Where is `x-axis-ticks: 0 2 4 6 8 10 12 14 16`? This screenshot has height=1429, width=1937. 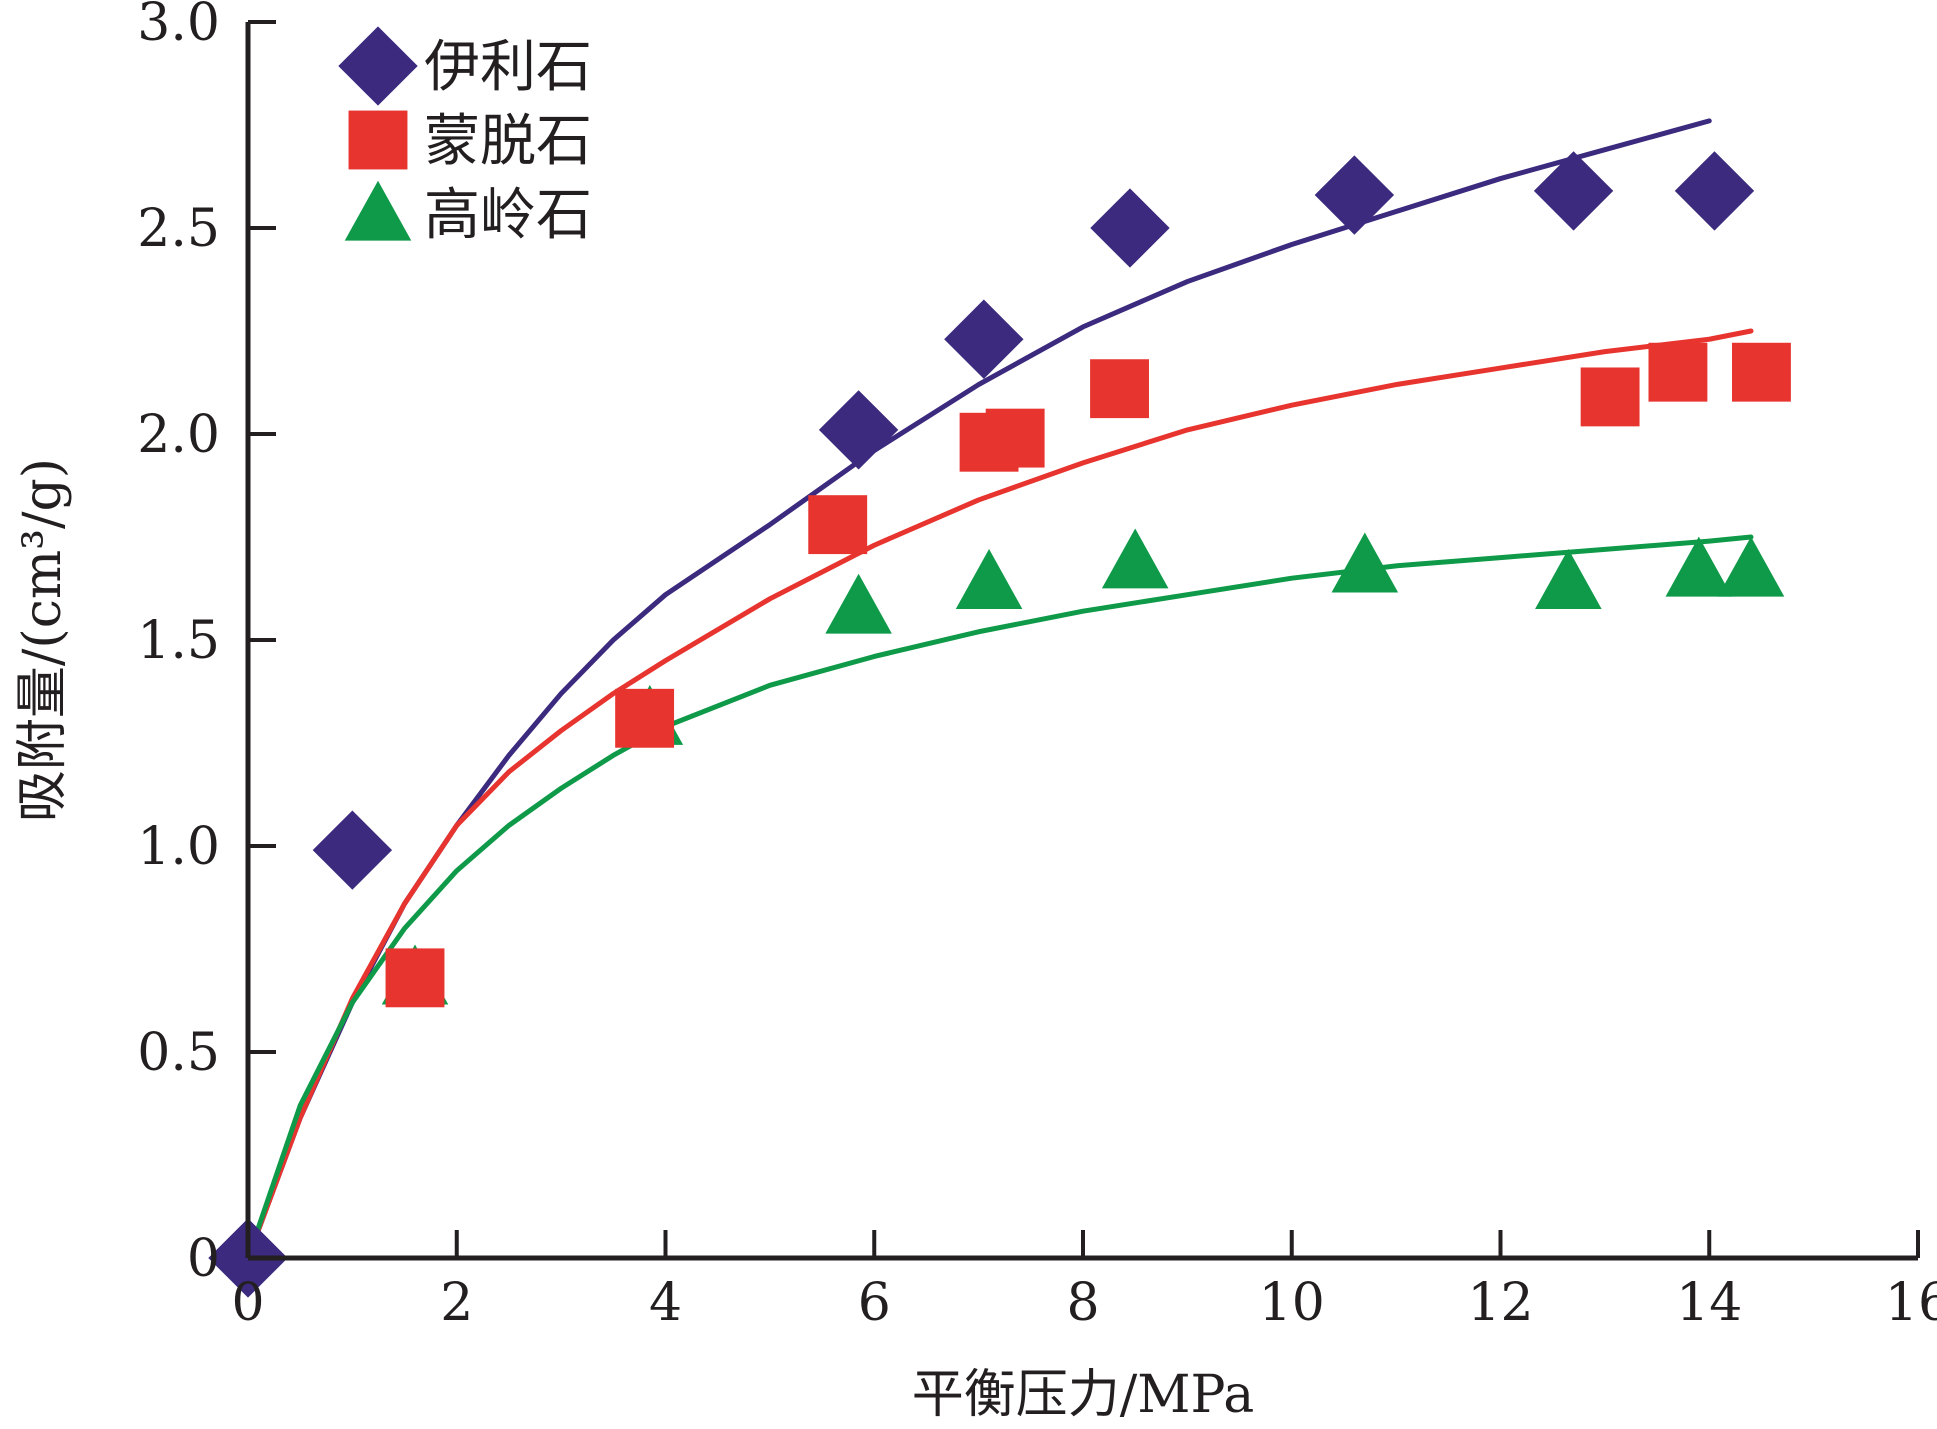 x-axis-ticks: 0 2 4 6 8 10 12 14 16 is located at coordinates (1084, 1281).